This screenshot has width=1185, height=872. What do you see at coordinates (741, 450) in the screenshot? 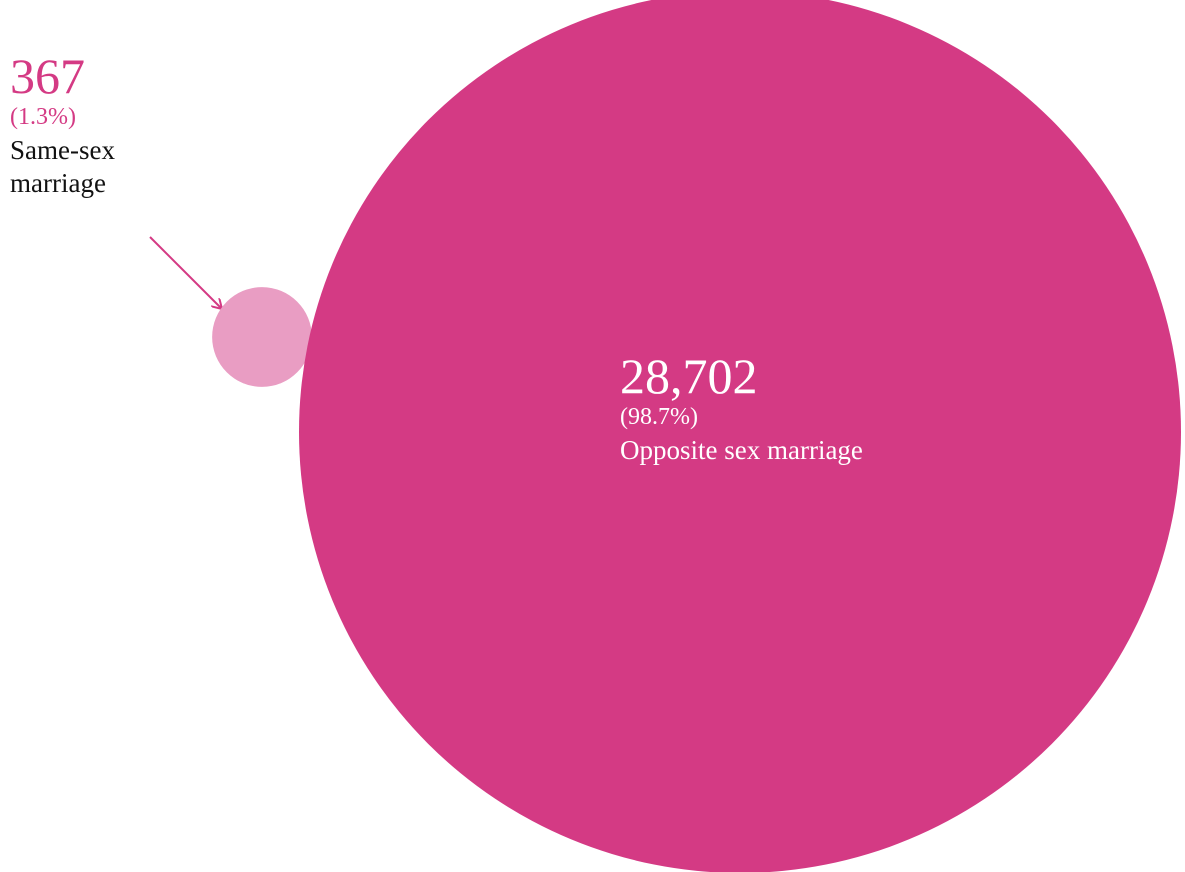
I see `category-label: Opposite sex marriage` at bounding box center [741, 450].